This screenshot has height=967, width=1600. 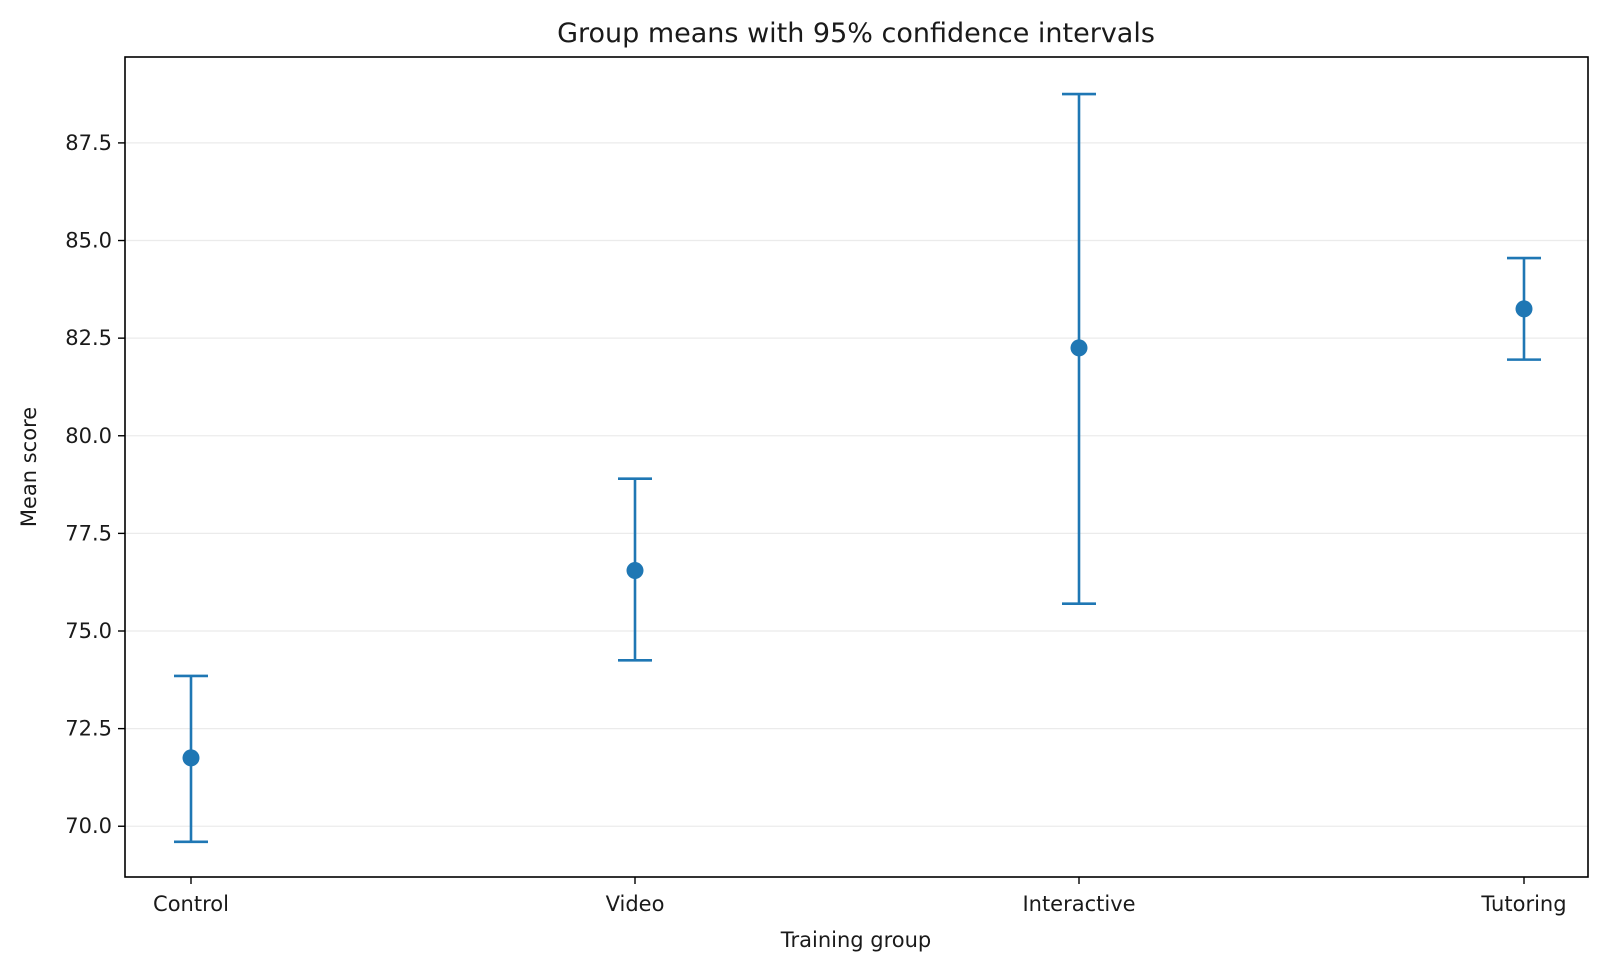 I want to click on y-axis-label: Mean score, so click(x=29, y=467).